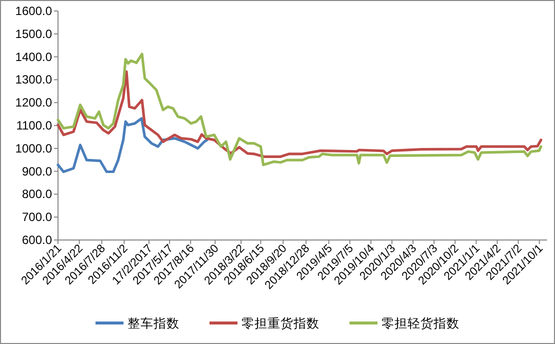 The height and width of the screenshot is (344, 555). I want to click on y-tick-label: 1200.0, so click(33, 103).